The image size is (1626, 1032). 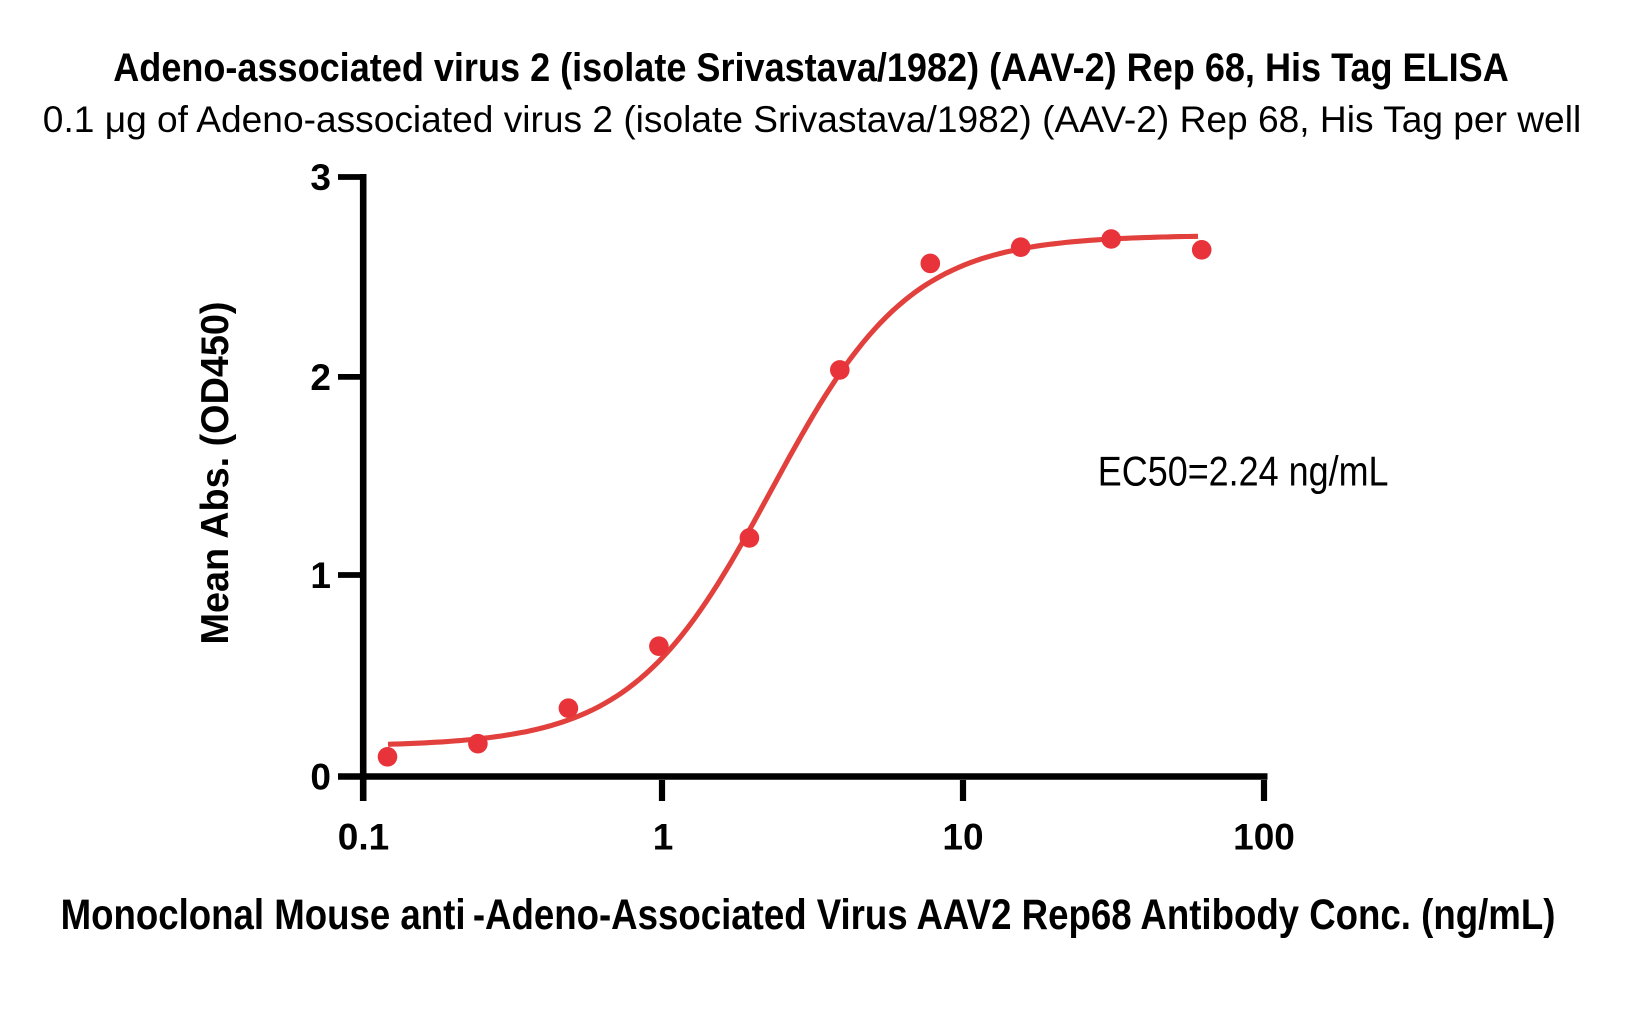 I want to click on svg-text: Mean Abs. (OD450), so click(x=215, y=473).